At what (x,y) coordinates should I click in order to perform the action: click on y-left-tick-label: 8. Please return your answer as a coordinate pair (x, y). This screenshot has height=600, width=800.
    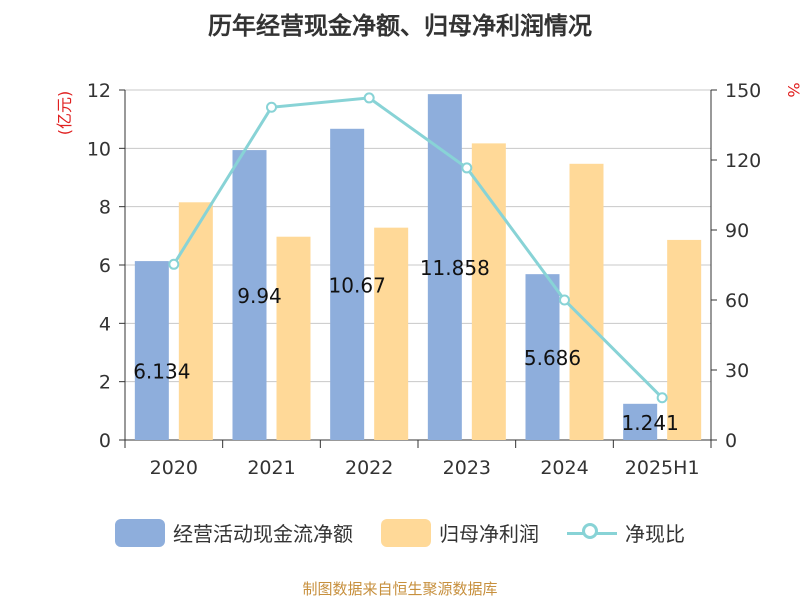
    Looking at the image, I should click on (105, 208).